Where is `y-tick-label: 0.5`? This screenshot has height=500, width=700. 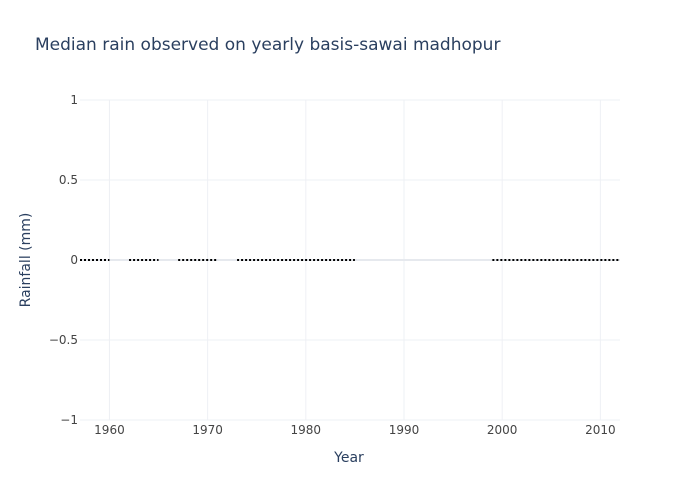
y-tick-label: 0.5 is located at coordinates (68, 180).